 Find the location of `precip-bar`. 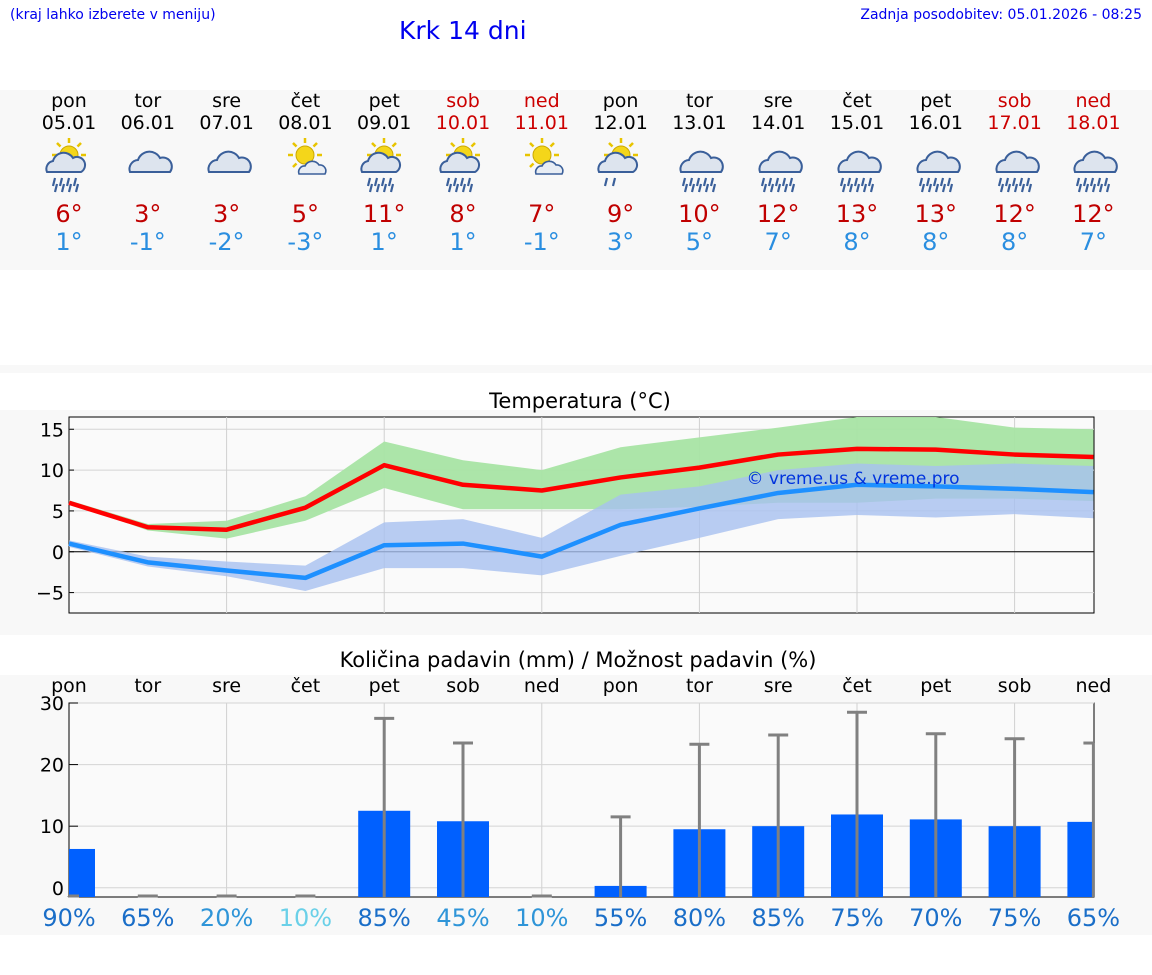

precip-bar is located at coordinates (82, 872).